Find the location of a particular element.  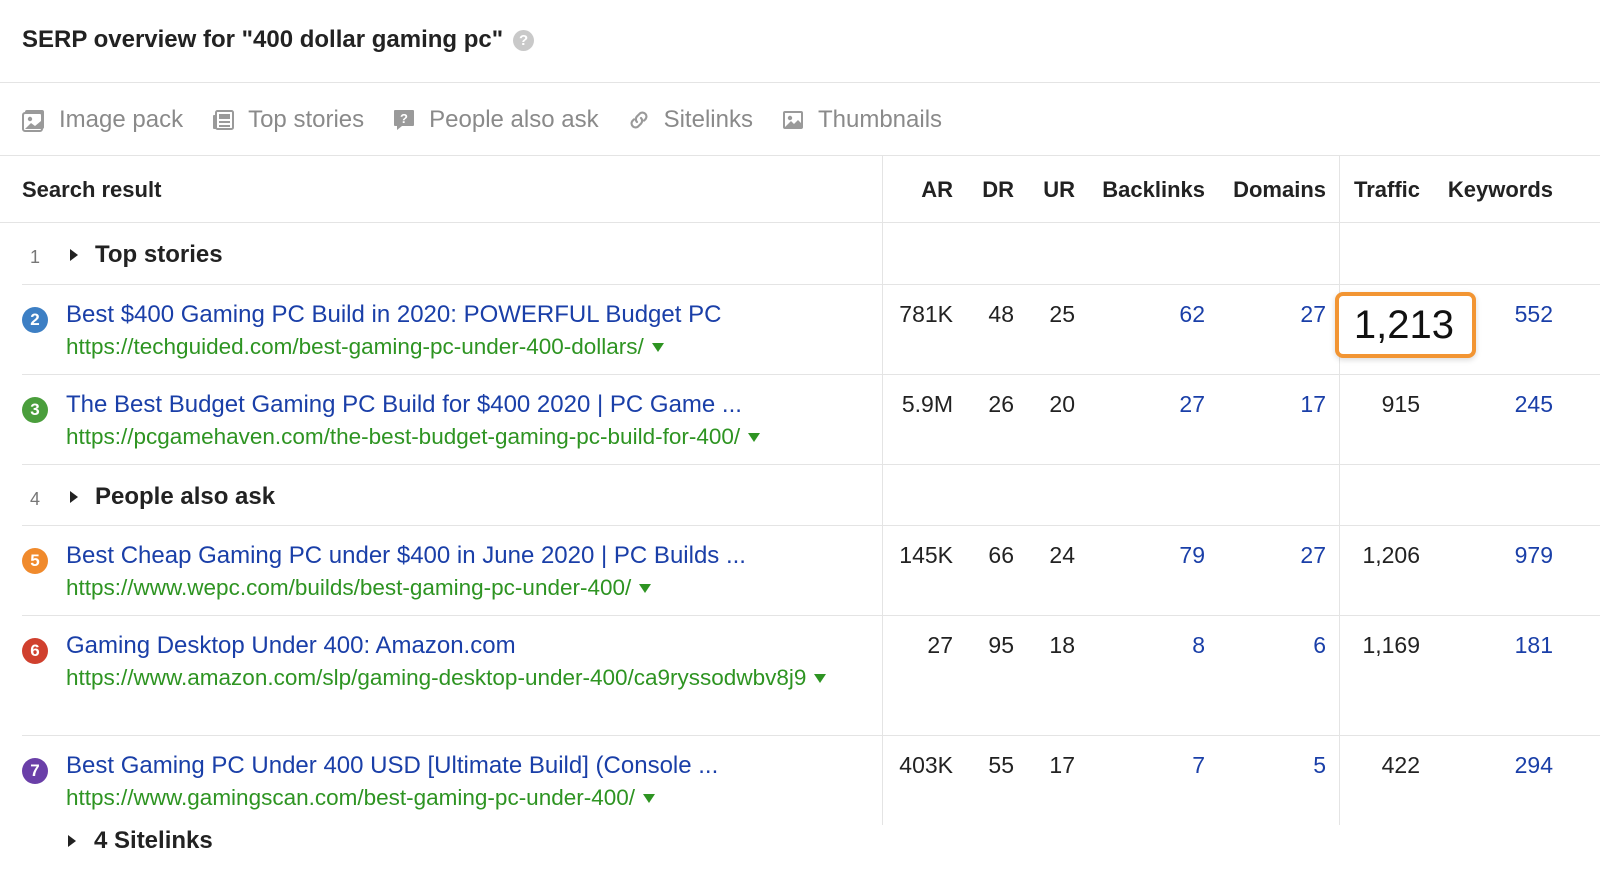

feature-label: Thumbnails is located at coordinates (880, 119).